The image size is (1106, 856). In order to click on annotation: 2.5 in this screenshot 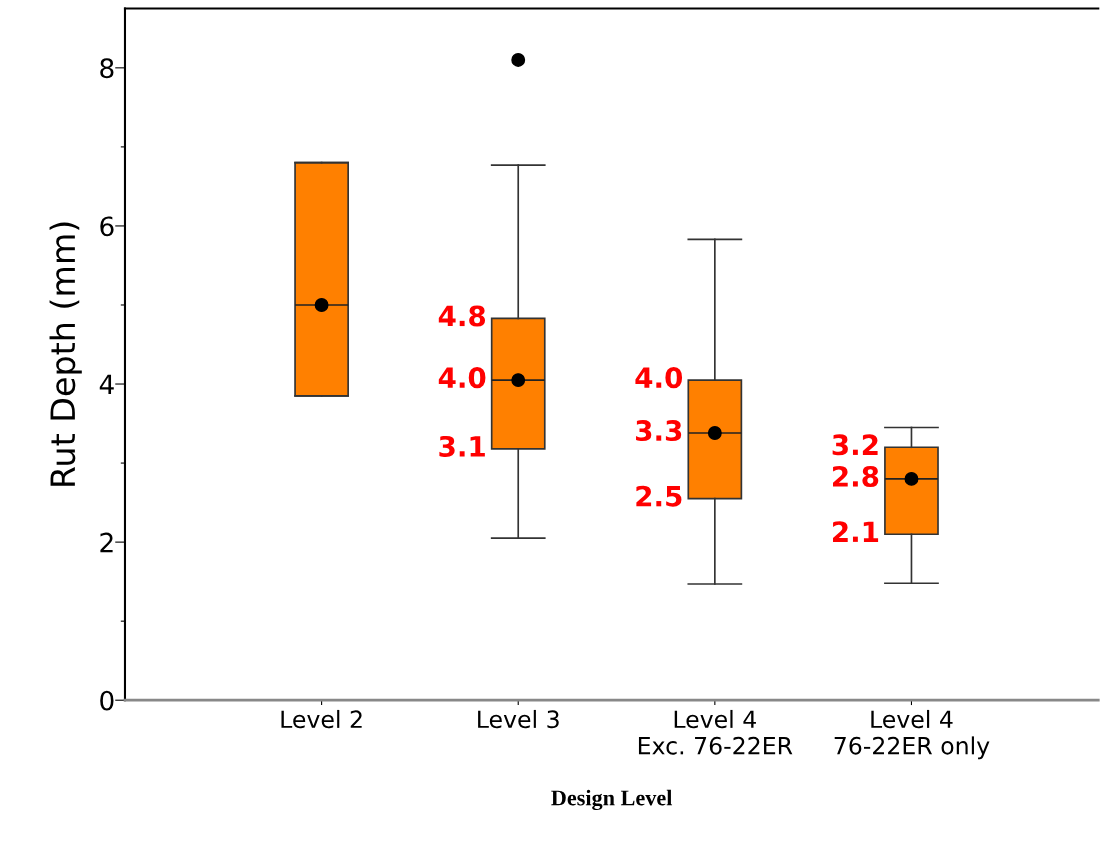, I will do `click(659, 496)`.